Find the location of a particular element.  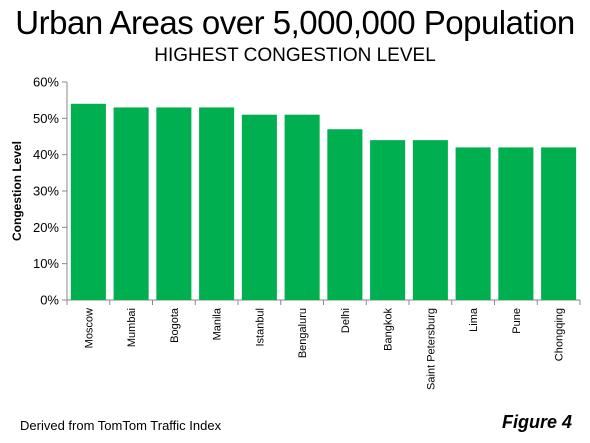

x-tick-label: Bengaluru is located at coordinates (303, 333).